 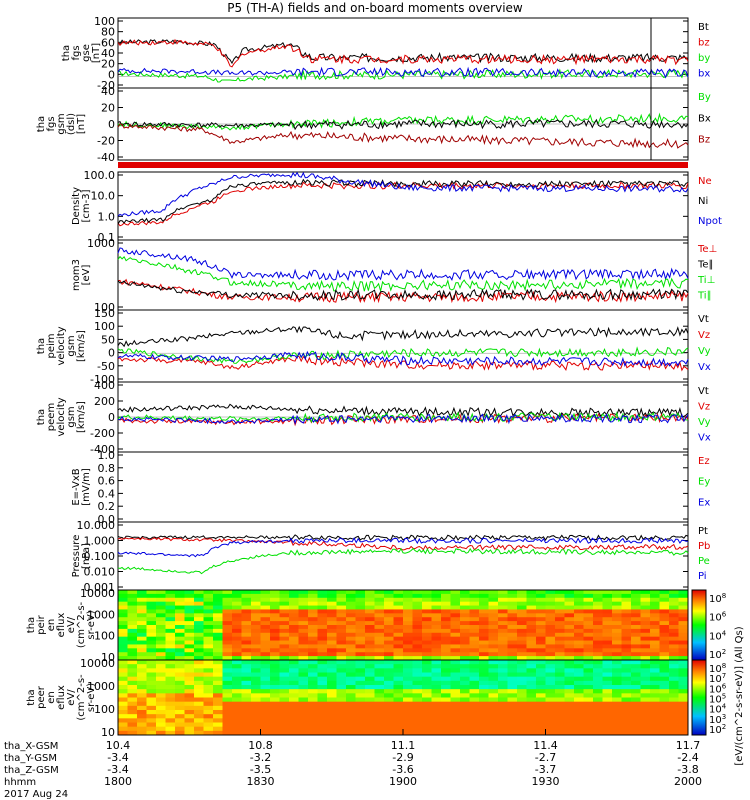 What do you see at coordinates (104, 401) in the screenshot?
I see `y-tick-label: 200` at bounding box center [104, 401].